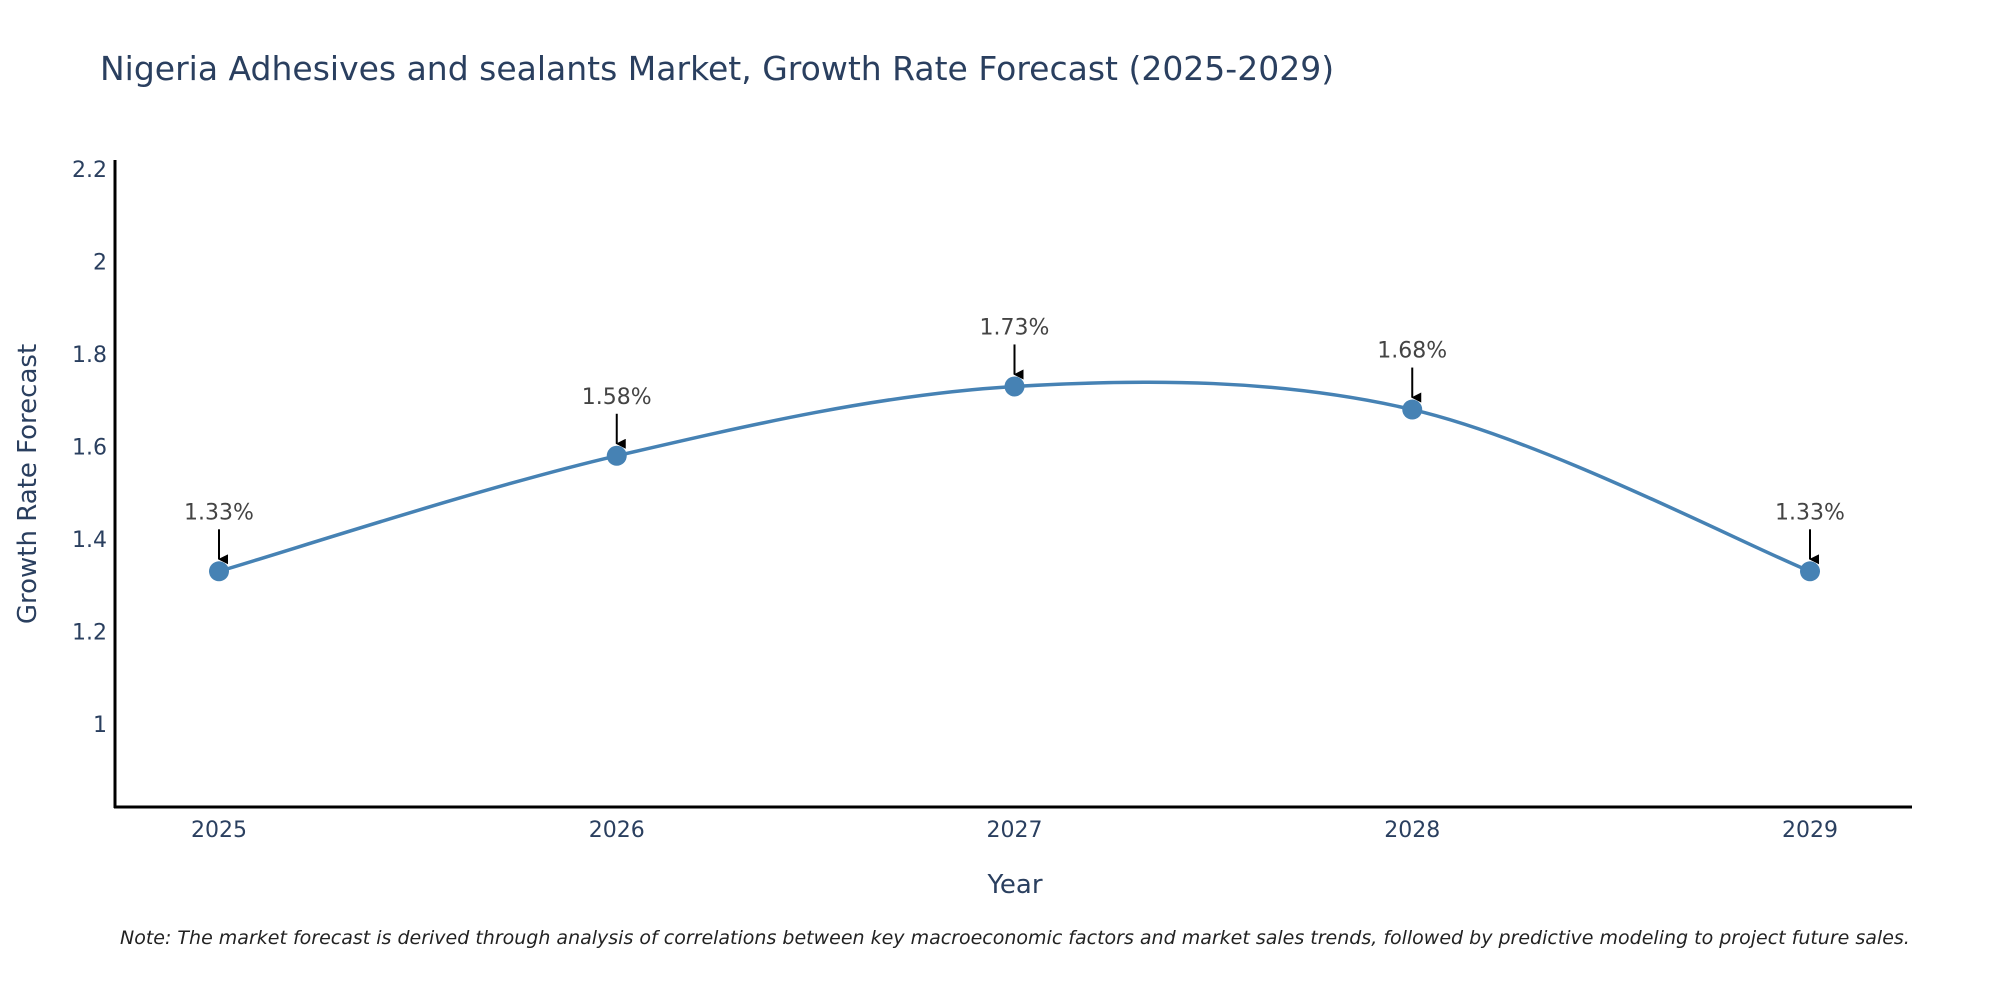 This screenshot has height=1000, width=2000. I want to click on y-axis-ticks: 1 1.2 1.4 1.6 1.8 2 2.2, so click(89, 448).